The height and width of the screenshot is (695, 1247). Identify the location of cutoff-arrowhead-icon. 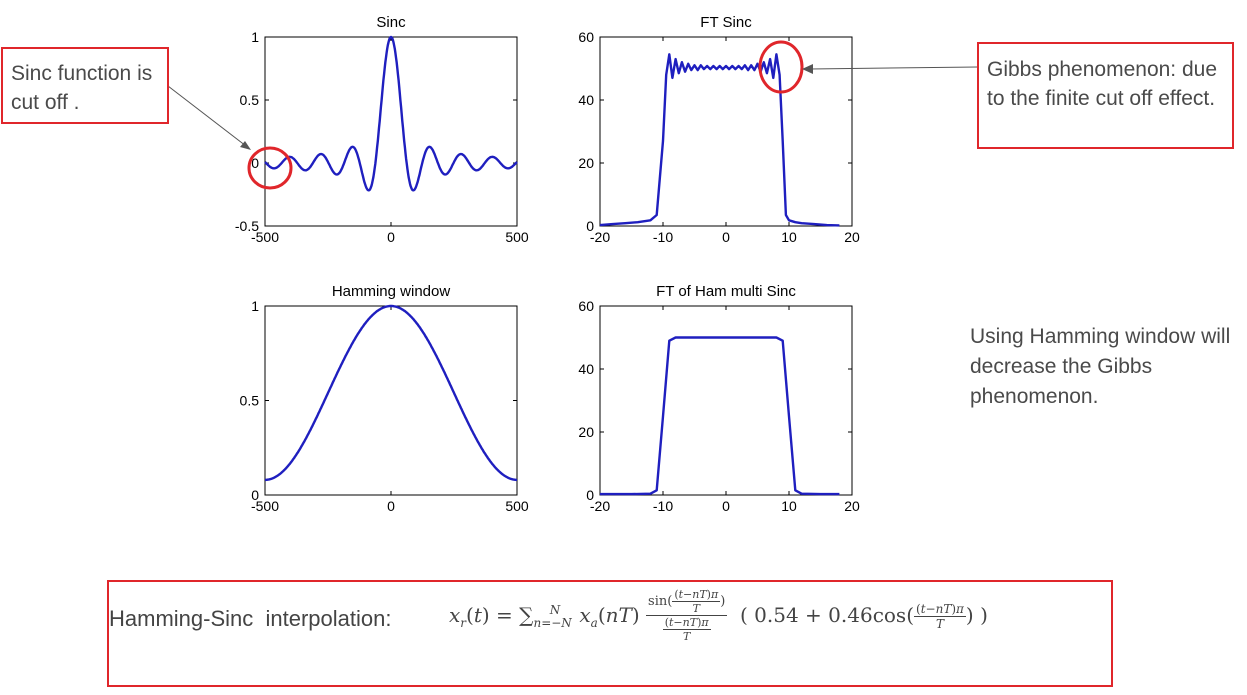
(245, 145).